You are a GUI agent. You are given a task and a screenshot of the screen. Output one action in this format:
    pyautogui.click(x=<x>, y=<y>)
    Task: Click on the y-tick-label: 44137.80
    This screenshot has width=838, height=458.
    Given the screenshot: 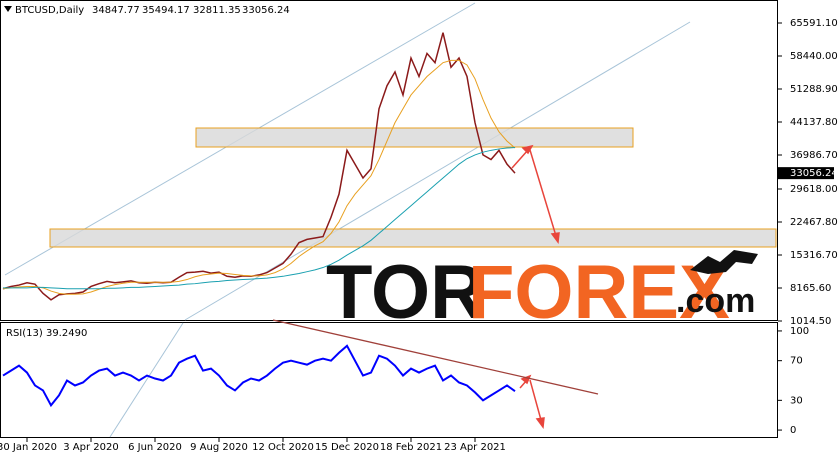 What is the action you would take?
    pyautogui.click(x=814, y=122)
    